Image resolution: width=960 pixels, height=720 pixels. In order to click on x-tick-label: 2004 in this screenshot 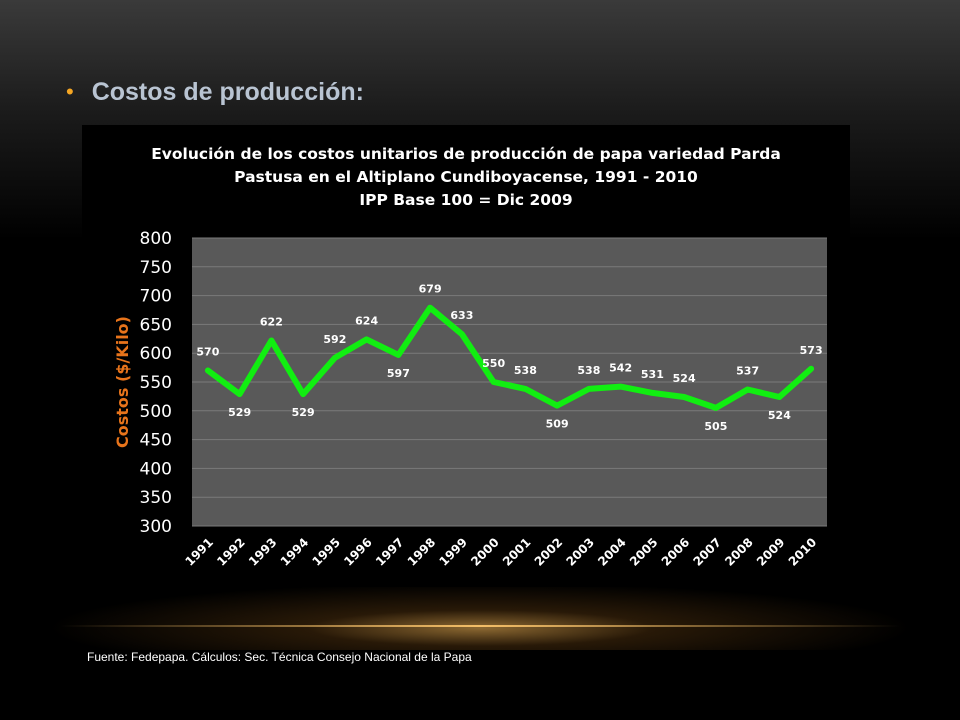, I will do `click(612, 552)`.